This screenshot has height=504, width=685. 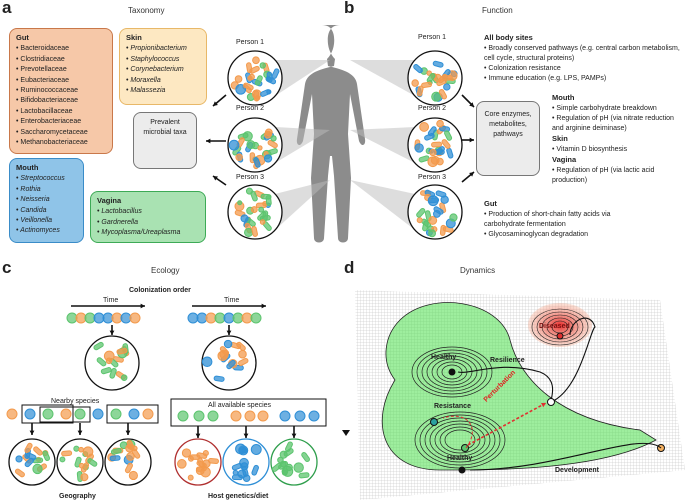 What do you see at coordinates (238, 496) in the screenshot?
I see `host-genetics-label: Host genetics/diet` at bounding box center [238, 496].